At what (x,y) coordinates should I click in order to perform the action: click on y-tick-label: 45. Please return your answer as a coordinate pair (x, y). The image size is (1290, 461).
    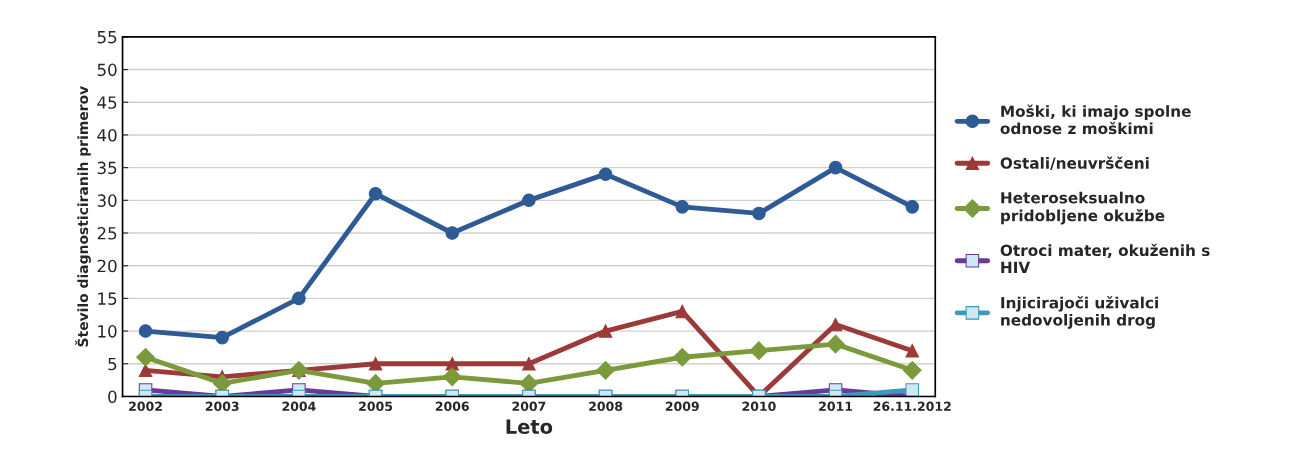
    Looking at the image, I should click on (107, 102).